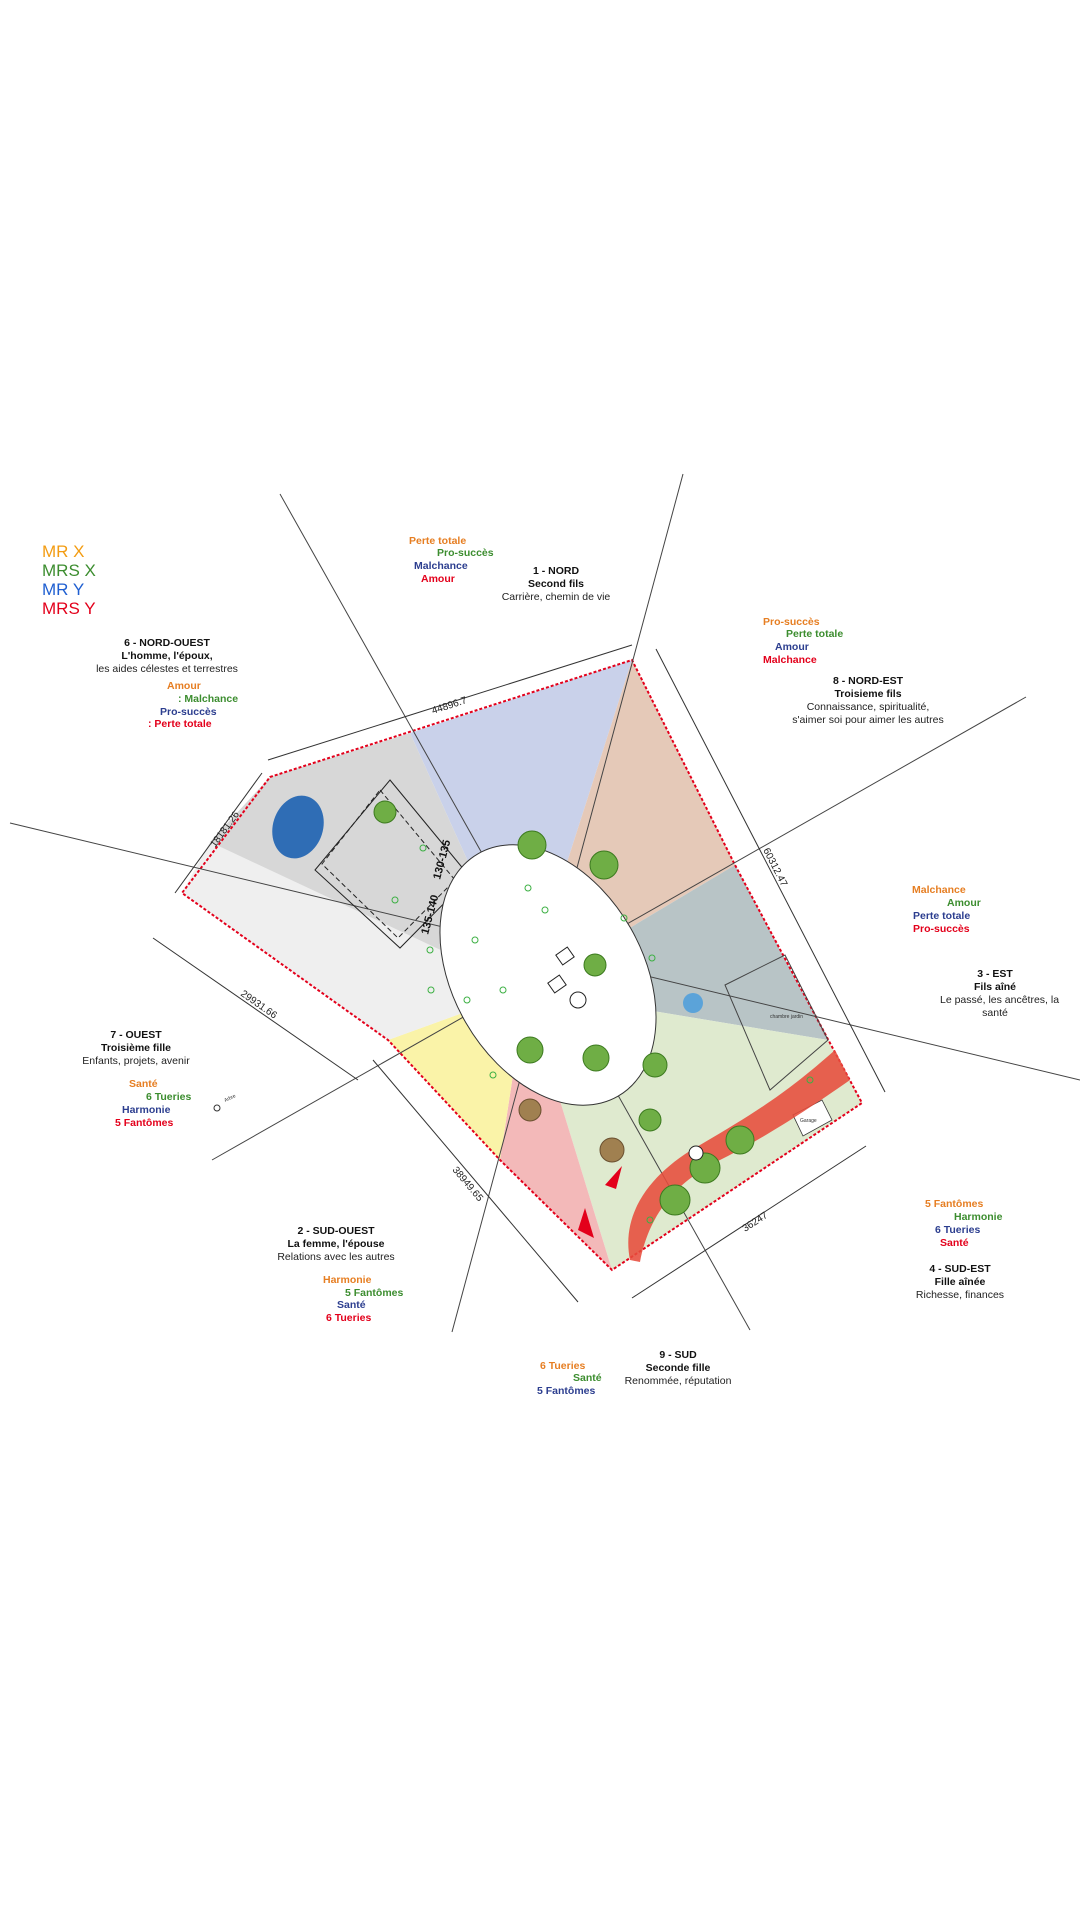 Image resolution: width=1080 pixels, height=1920 pixels. I want to click on sector-west, so click(354, 941).